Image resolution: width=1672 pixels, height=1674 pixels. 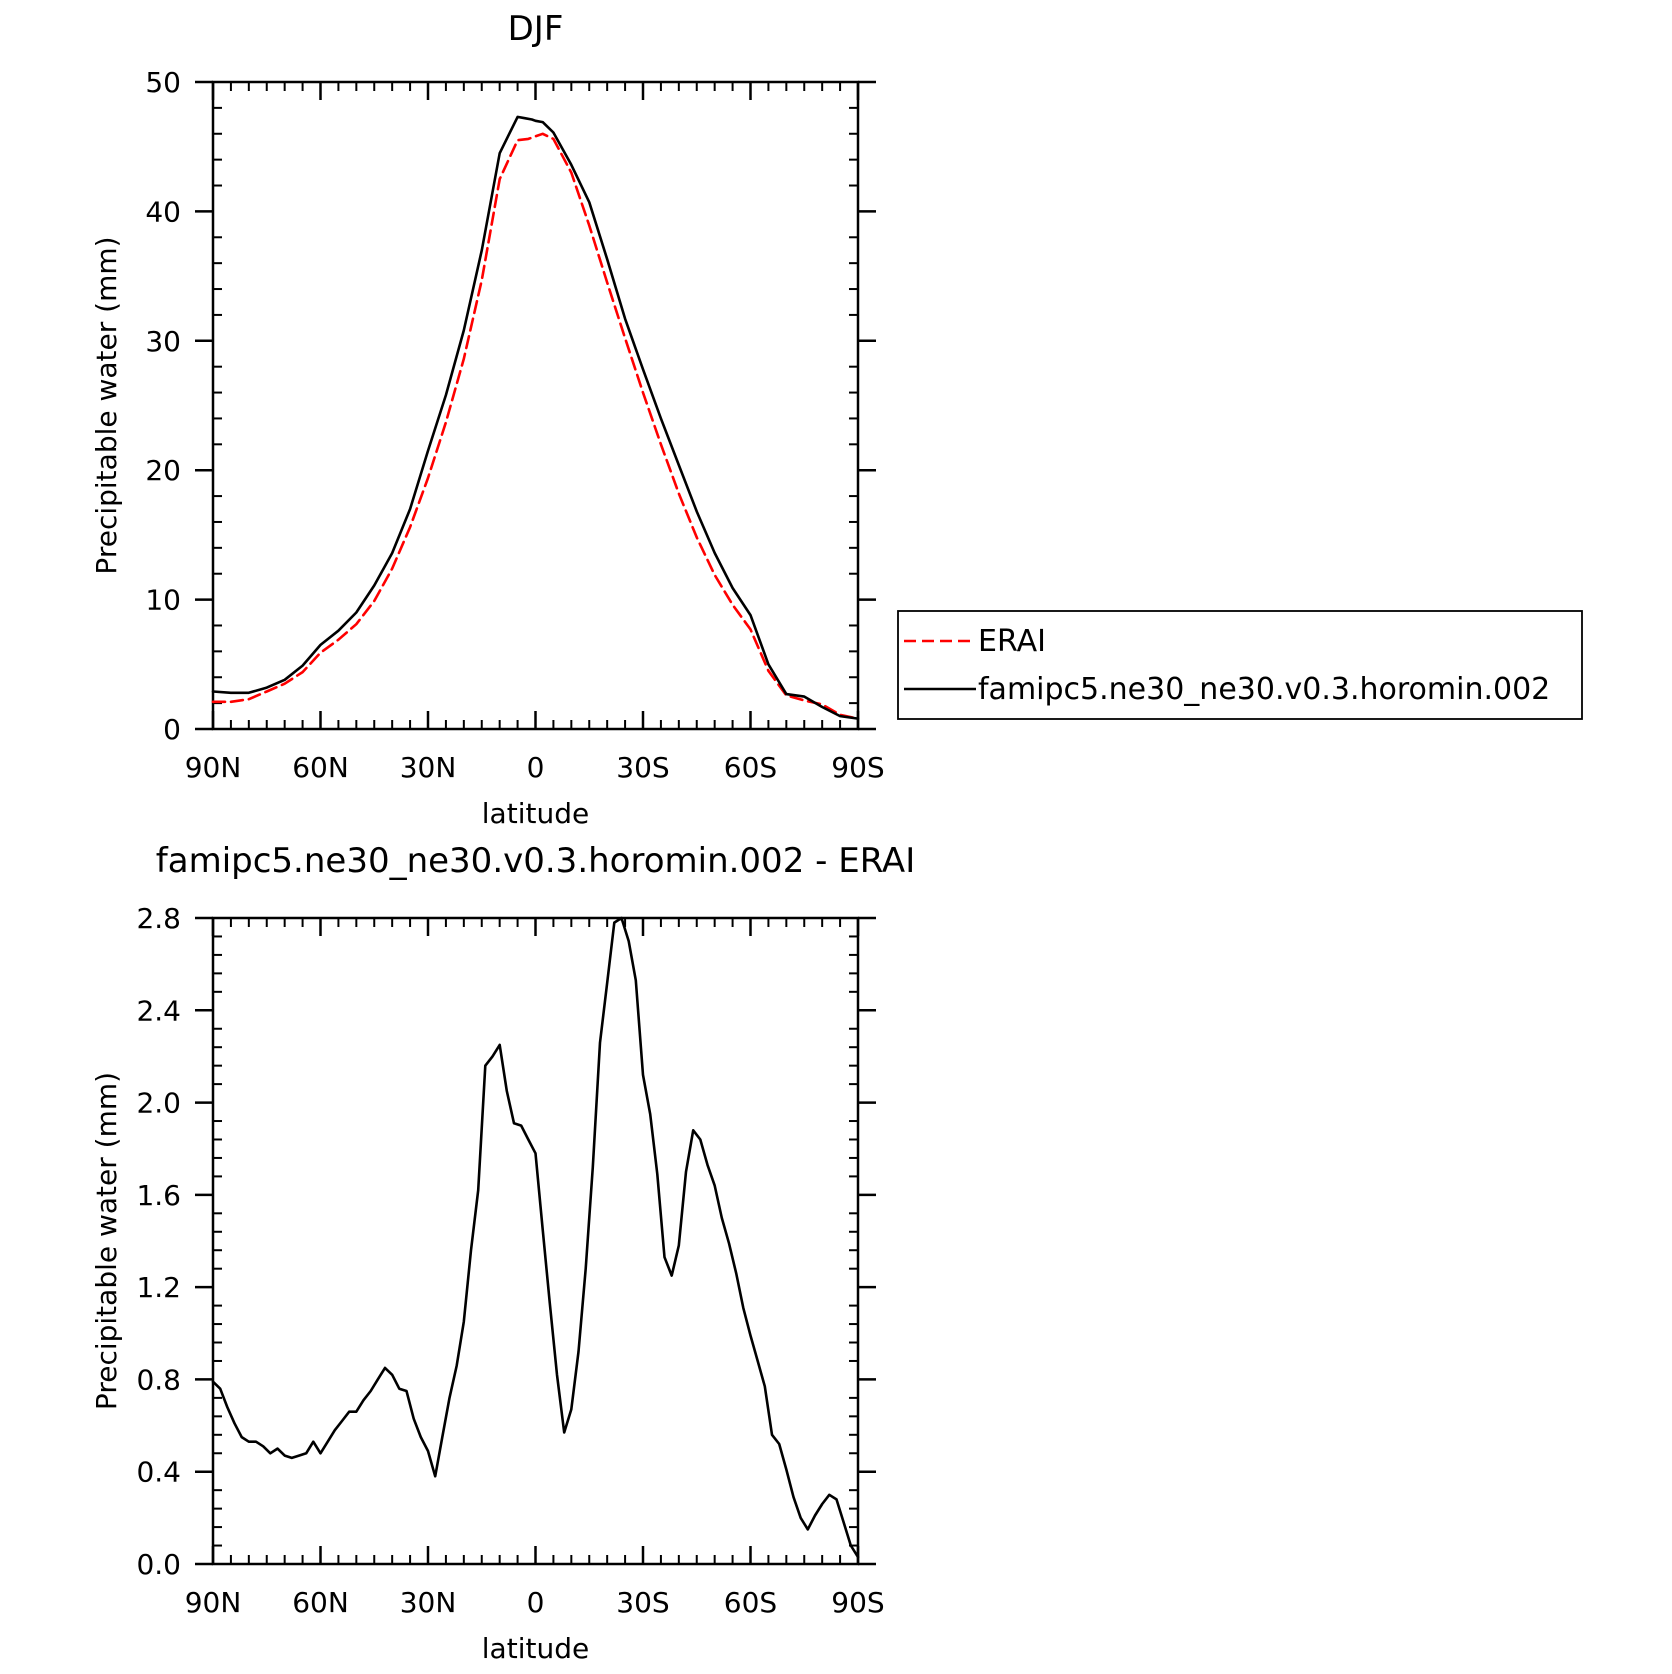 I want to click on y-tick-label: 40, so click(x=163, y=211).